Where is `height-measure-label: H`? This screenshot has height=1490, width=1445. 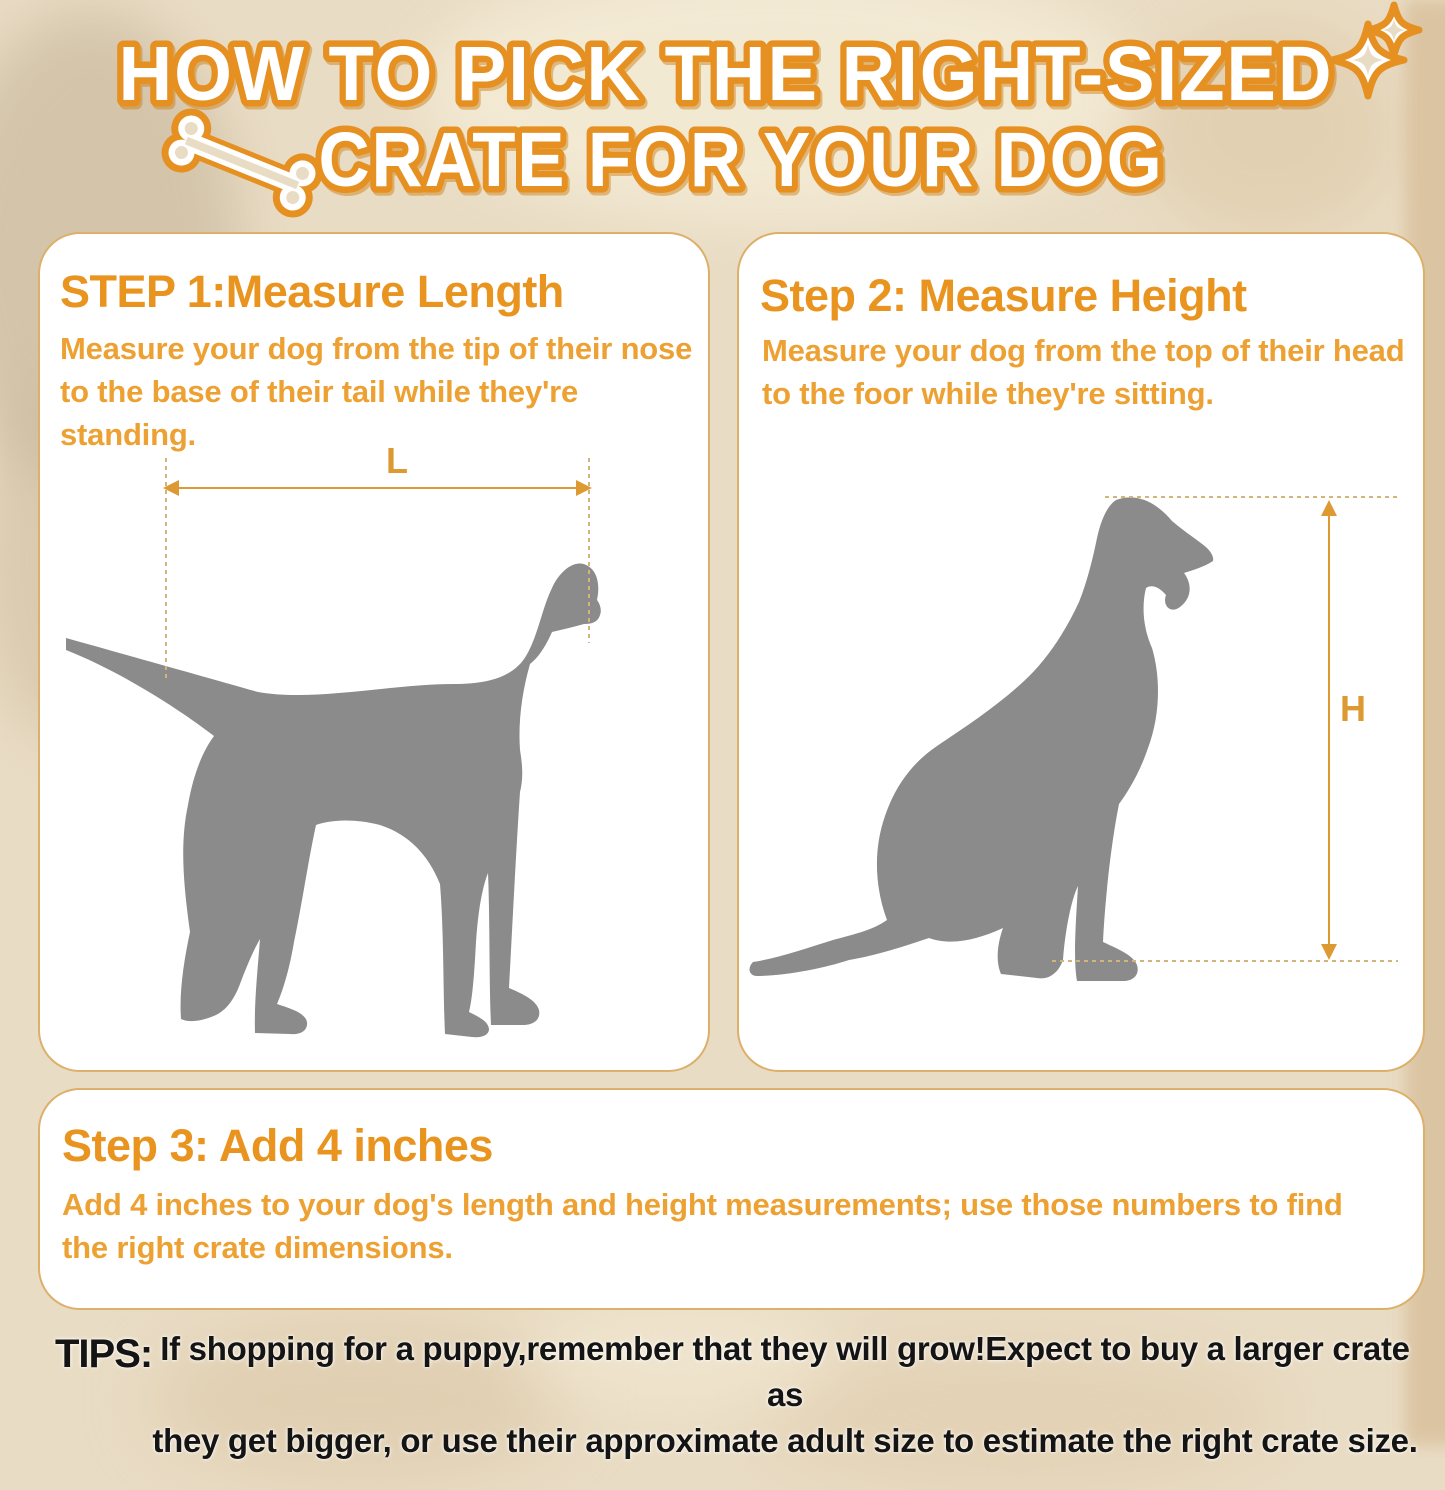
height-measure-label: H is located at coordinates (1353, 708).